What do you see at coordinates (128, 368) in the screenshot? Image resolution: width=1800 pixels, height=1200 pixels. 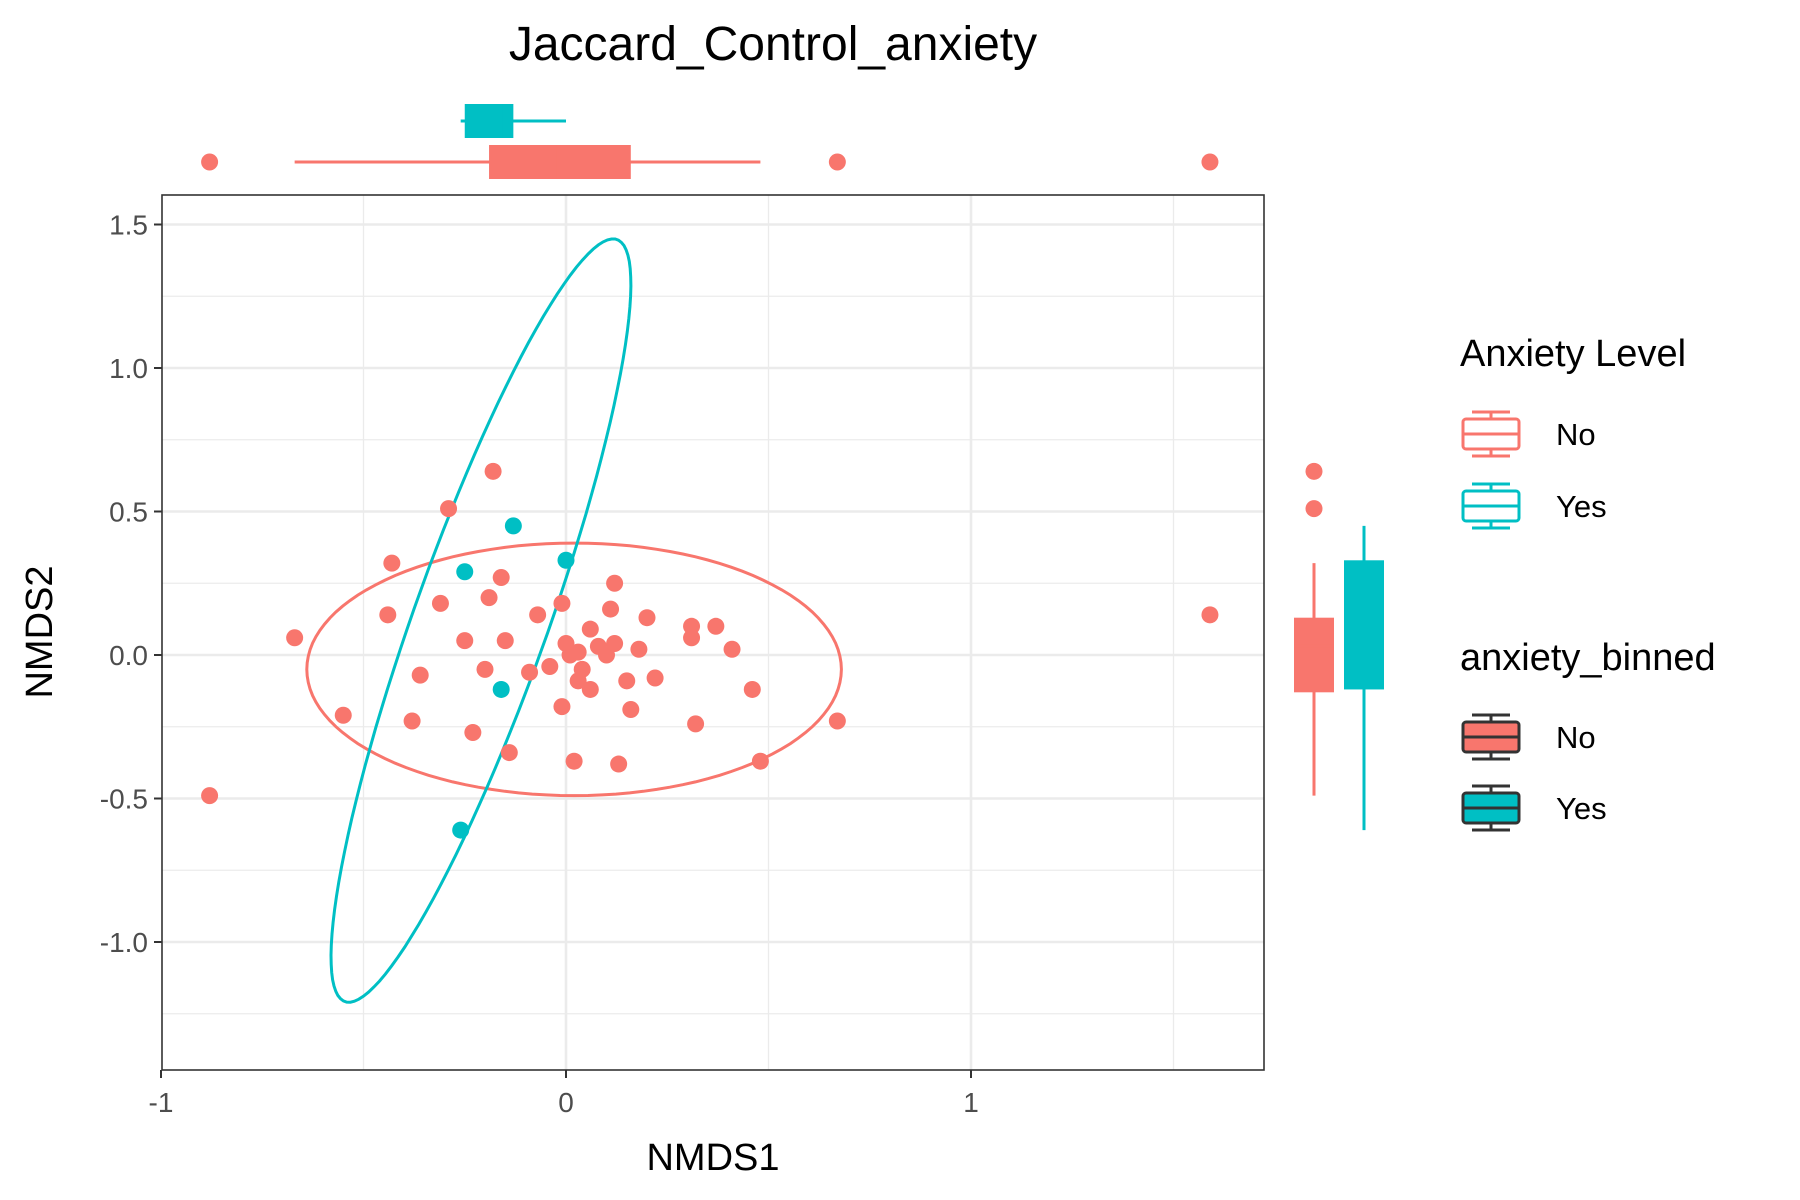 I see `y-tick-label: 1.0` at bounding box center [128, 368].